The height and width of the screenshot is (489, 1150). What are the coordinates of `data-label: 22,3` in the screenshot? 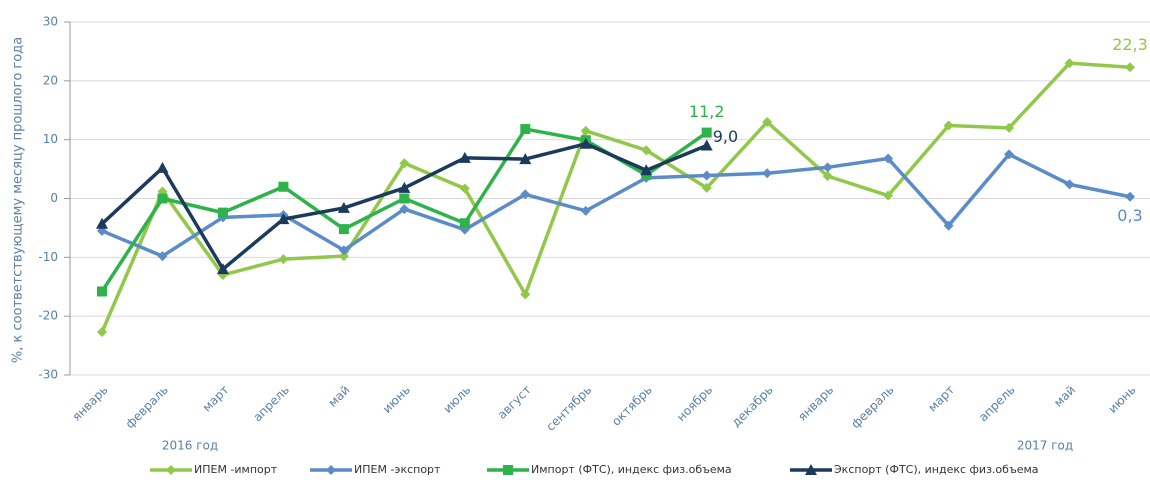 It's located at (1130, 44).